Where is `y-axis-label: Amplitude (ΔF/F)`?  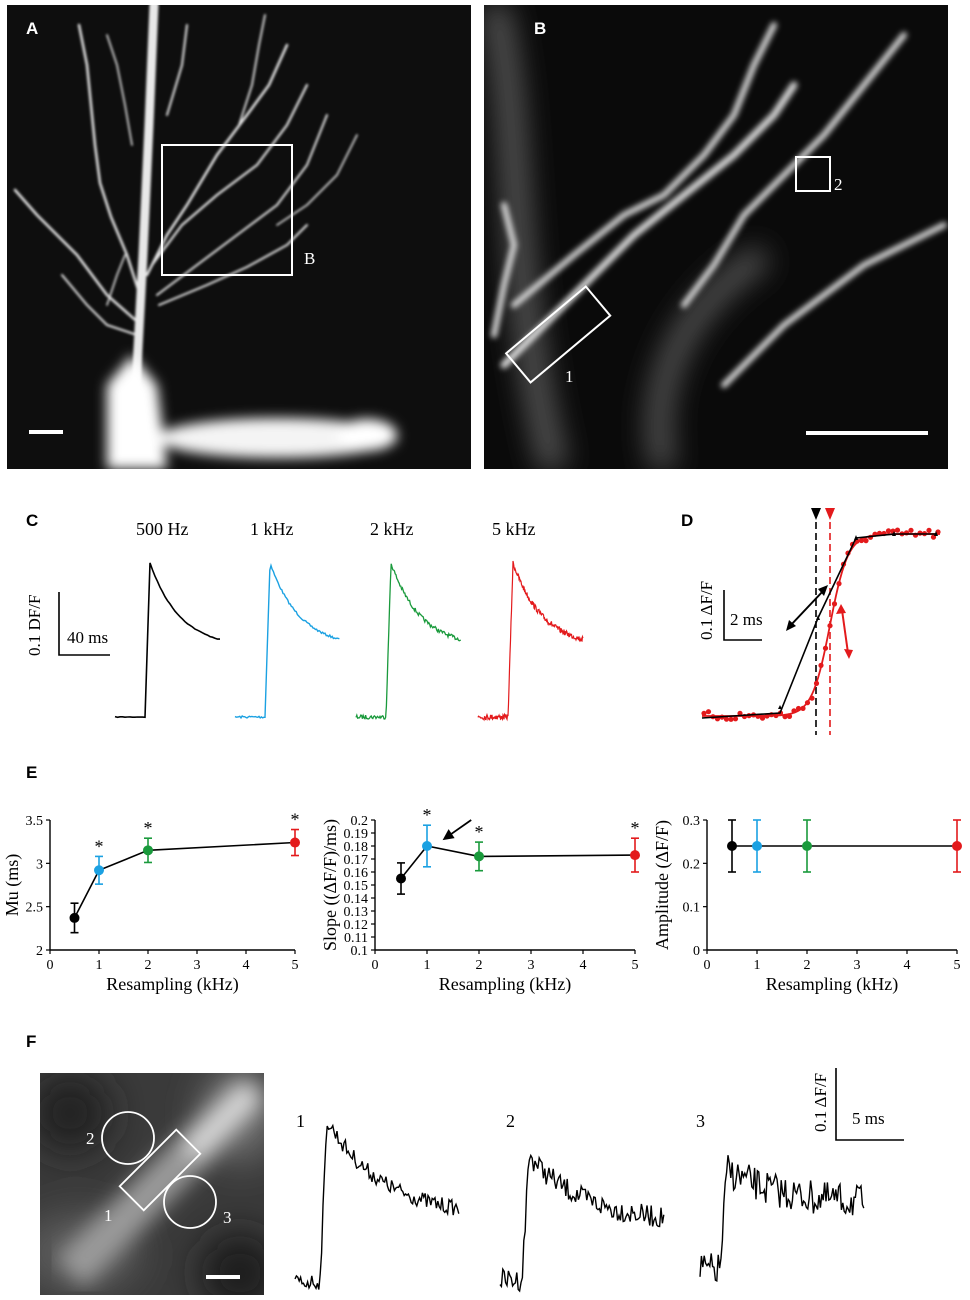 y-axis-label: Amplitude (ΔF/F) is located at coordinates (662, 885).